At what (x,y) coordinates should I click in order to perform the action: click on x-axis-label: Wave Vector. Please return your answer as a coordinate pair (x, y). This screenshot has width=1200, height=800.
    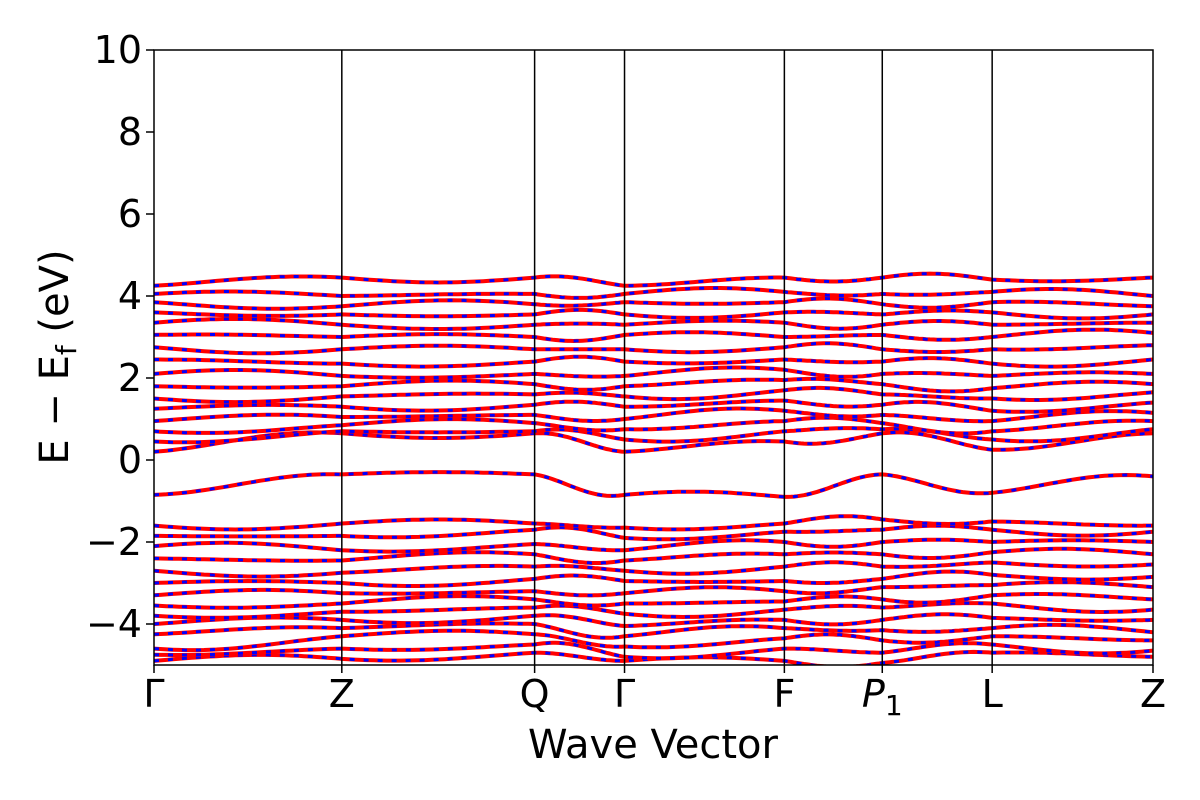
    Looking at the image, I should click on (653, 745).